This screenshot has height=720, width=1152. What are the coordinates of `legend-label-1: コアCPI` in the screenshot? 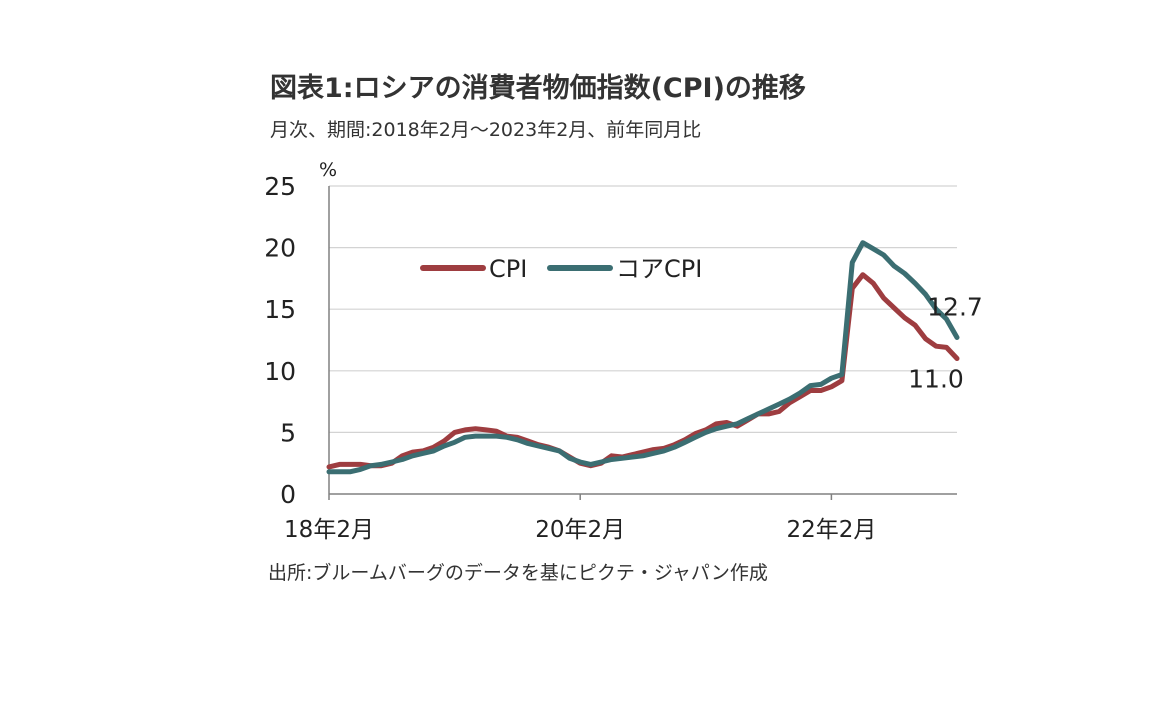 It's located at (659, 269).